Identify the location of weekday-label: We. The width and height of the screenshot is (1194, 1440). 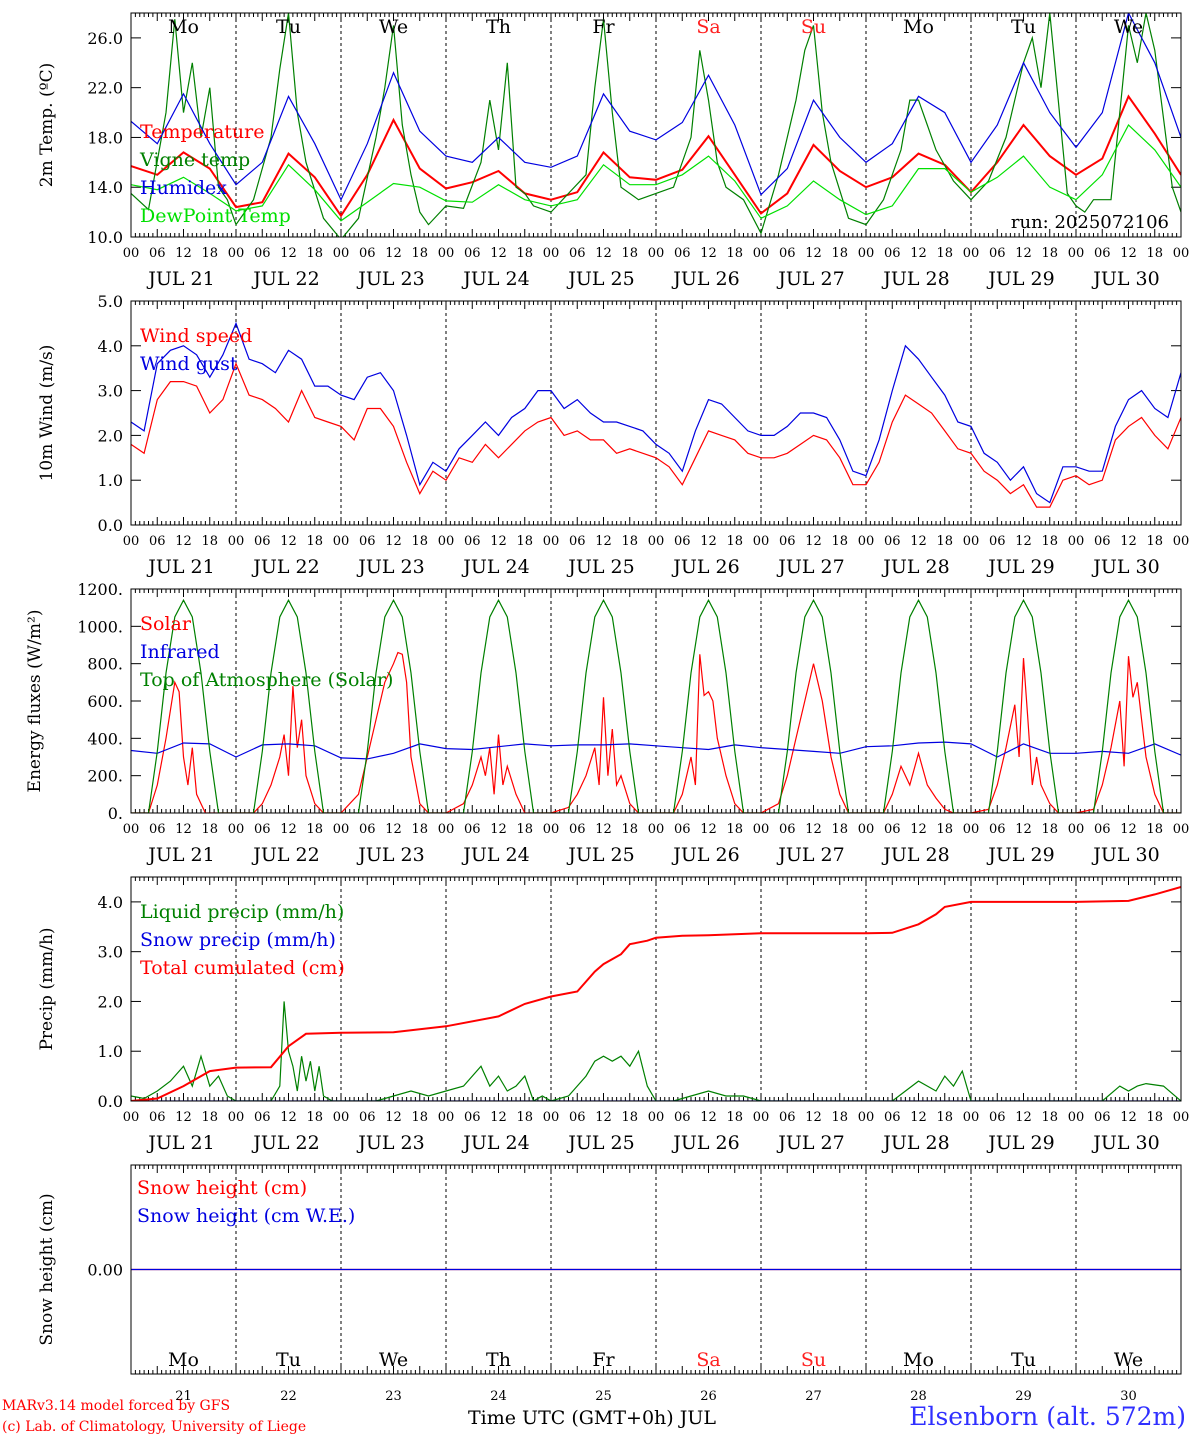
(393, 1360).